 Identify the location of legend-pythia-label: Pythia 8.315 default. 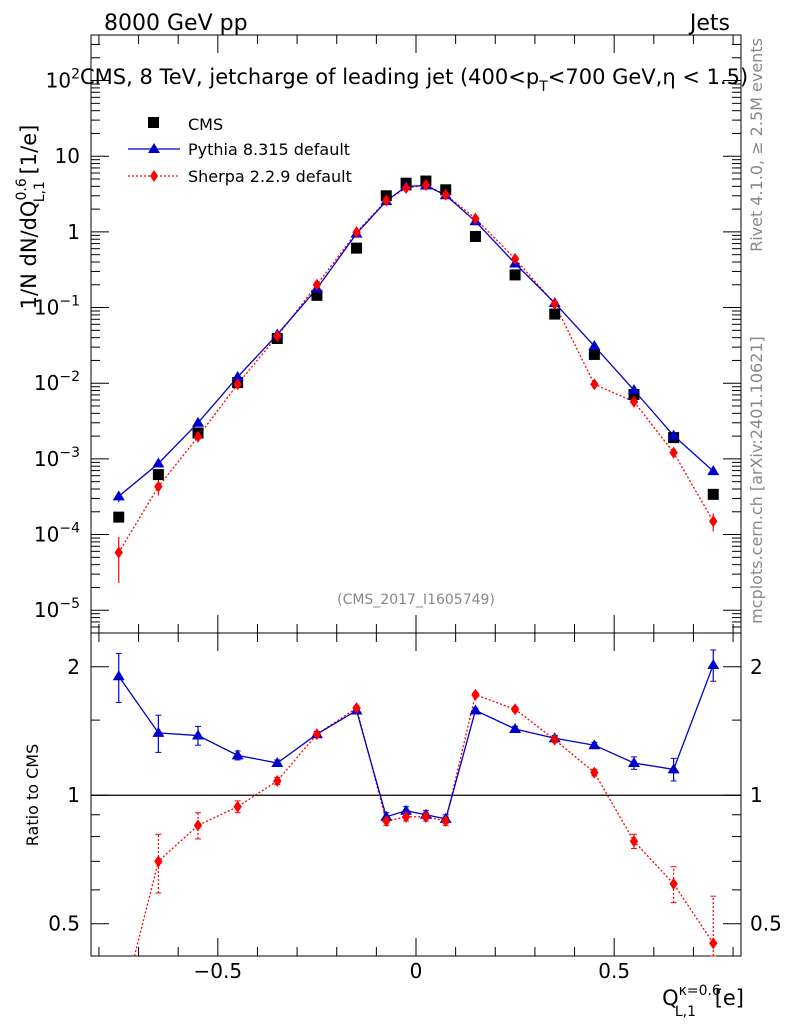
(269, 149).